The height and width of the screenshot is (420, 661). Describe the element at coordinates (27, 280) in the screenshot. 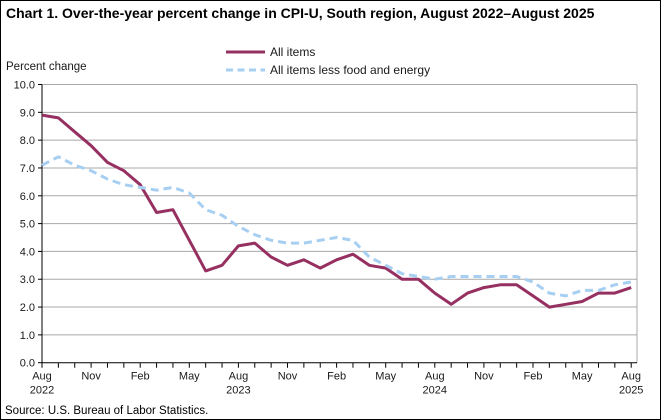

I see `y-tick-label: 3.0` at that location.